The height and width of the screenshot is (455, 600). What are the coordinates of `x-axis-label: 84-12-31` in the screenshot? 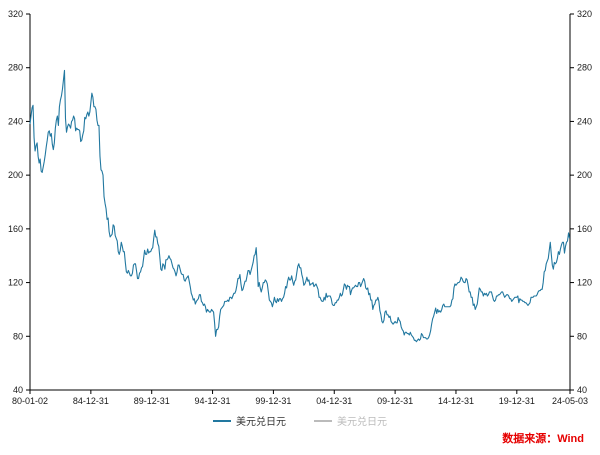 It's located at (91, 401).